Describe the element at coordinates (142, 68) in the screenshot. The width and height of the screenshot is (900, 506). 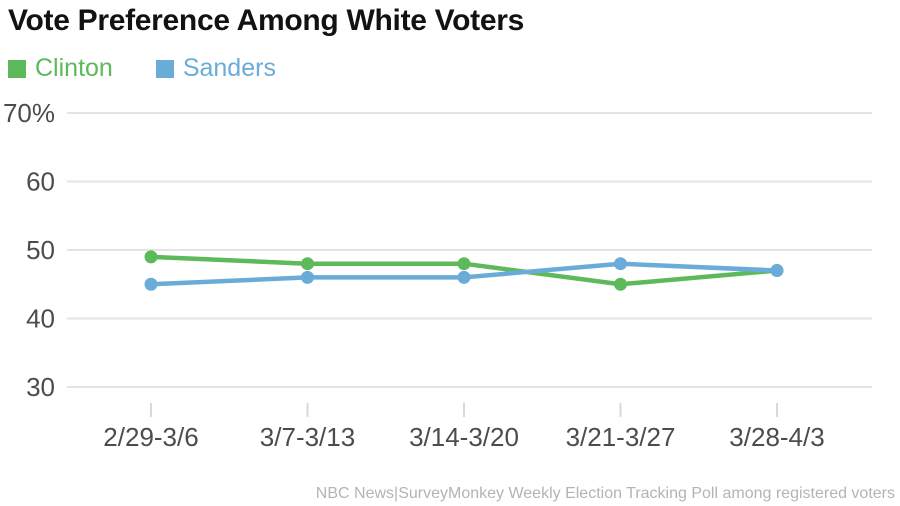
I see `legend: Clinton Sanders` at that location.